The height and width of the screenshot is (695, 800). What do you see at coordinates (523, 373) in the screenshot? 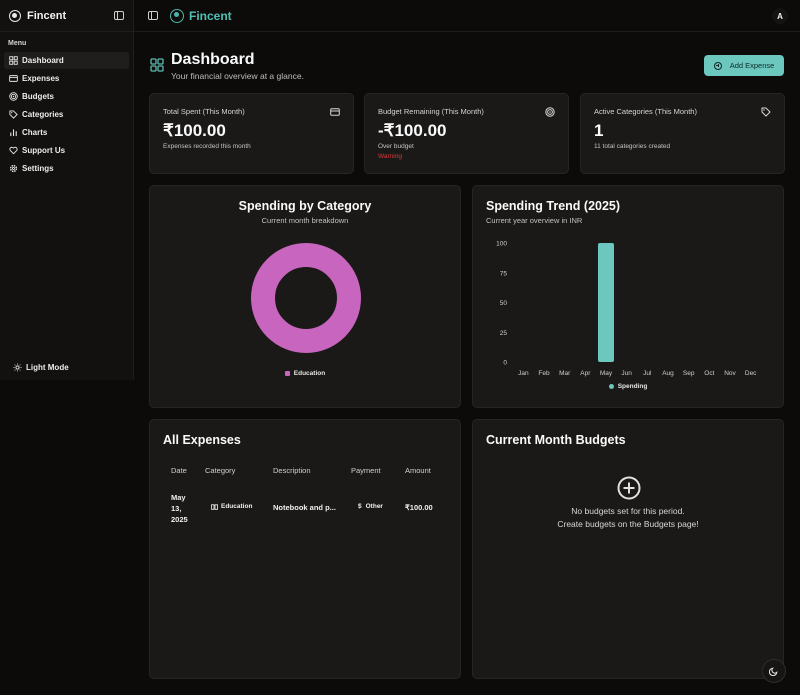
I see `x-tick-label: Jan` at bounding box center [523, 373].